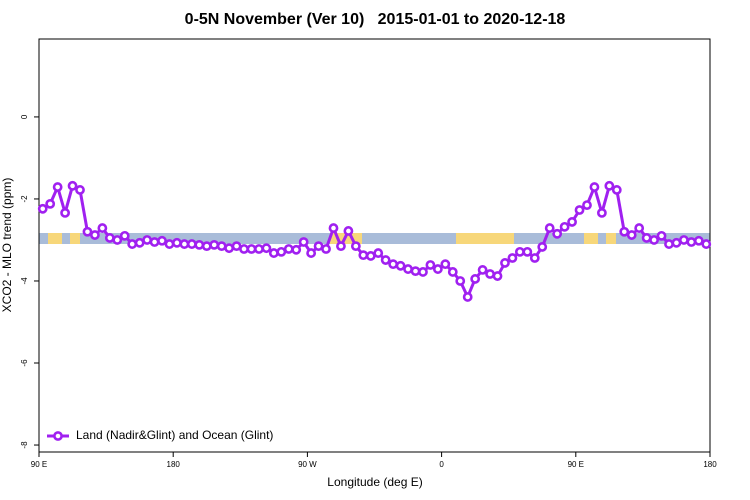 The height and width of the screenshot is (500, 750). What do you see at coordinates (24, 445) in the screenshot?
I see `y-tick-label: -8` at bounding box center [24, 445].